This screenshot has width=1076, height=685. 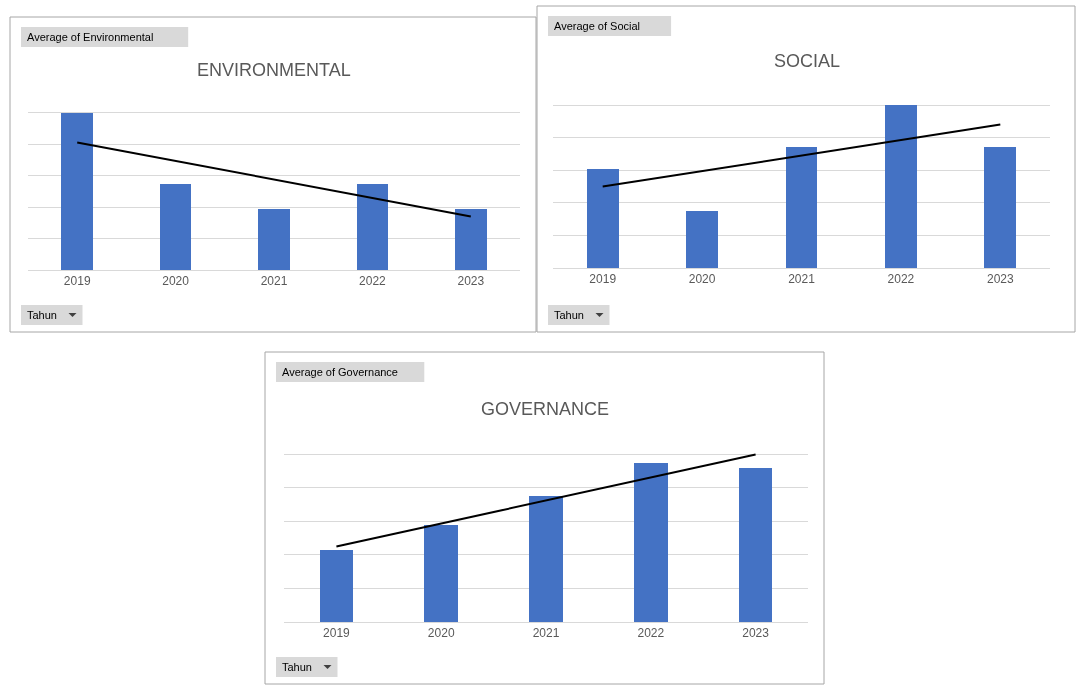 What do you see at coordinates (340, 372) in the screenshot?
I see `text: Average of Governance` at bounding box center [340, 372].